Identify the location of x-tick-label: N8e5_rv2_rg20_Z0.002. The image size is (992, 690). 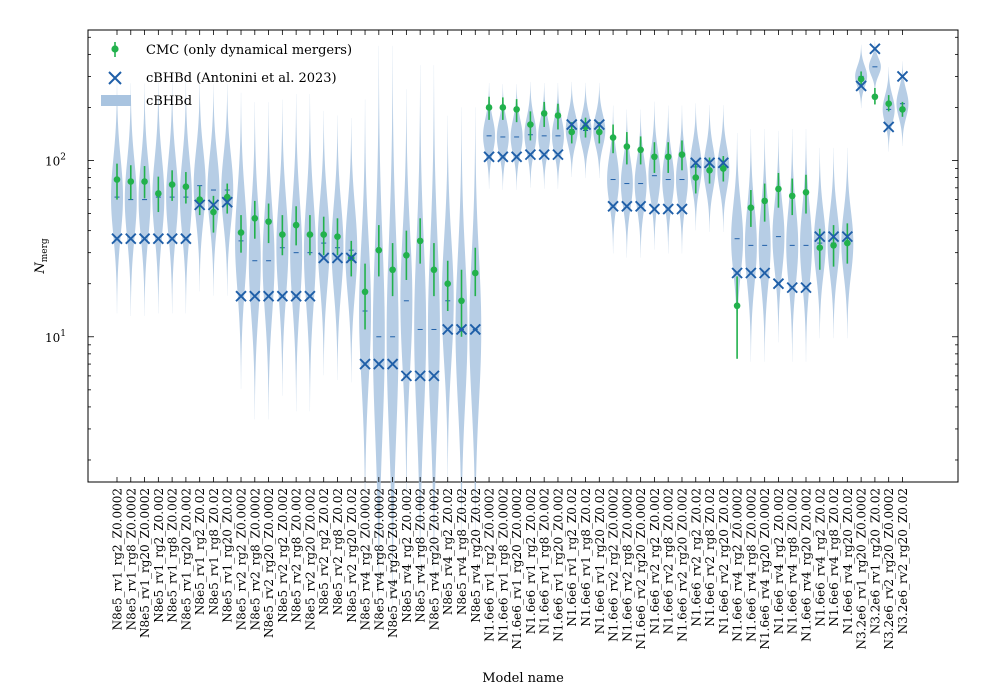
(310, 559).